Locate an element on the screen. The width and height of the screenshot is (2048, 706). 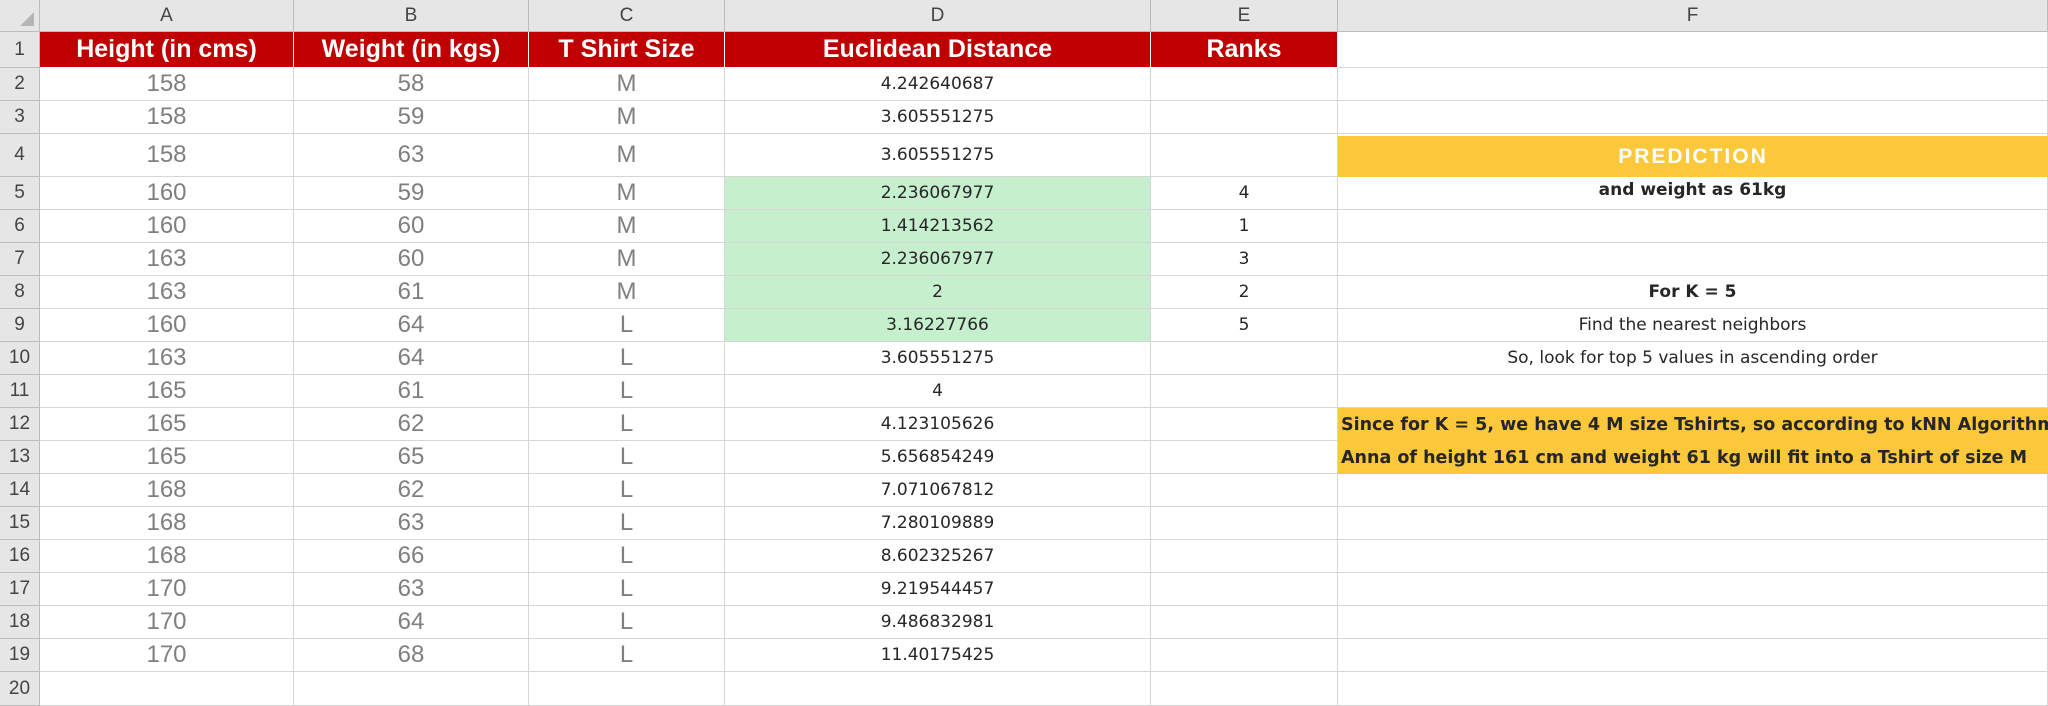
row-header-2: 2 is located at coordinates (20, 84).